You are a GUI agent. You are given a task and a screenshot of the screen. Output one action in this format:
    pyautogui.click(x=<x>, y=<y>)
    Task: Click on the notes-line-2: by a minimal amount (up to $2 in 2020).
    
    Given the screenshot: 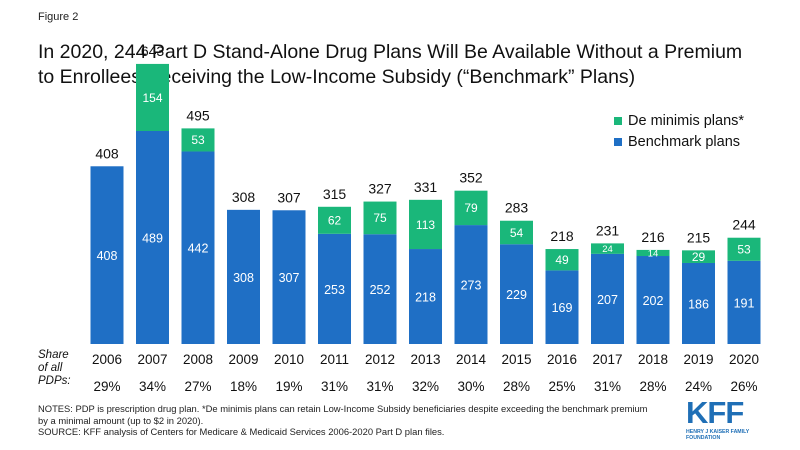 What is the action you would take?
    pyautogui.click(x=121, y=420)
    